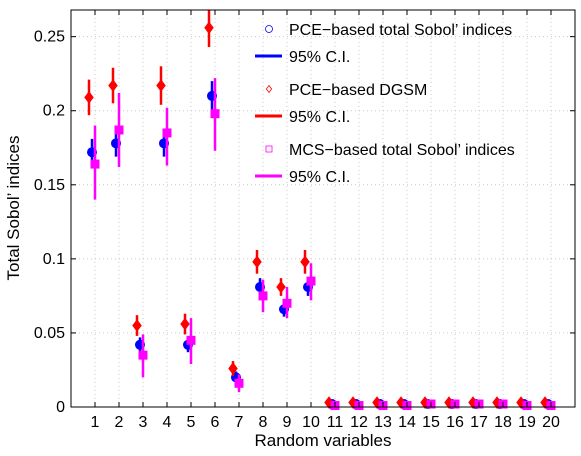 The image size is (581, 456). I want to click on x-tick-label: 16, so click(455, 422).